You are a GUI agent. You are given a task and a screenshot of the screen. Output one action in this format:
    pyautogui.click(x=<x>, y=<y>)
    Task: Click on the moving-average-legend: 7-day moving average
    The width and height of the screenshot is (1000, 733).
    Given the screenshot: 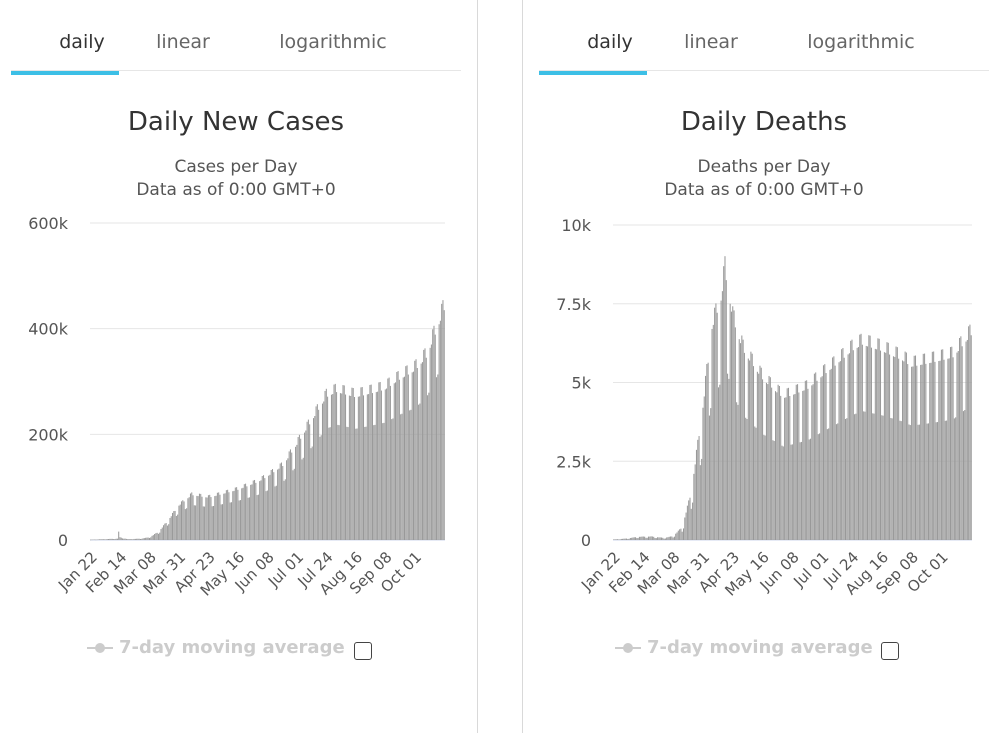 What is the action you would take?
    pyautogui.click(x=216, y=648)
    